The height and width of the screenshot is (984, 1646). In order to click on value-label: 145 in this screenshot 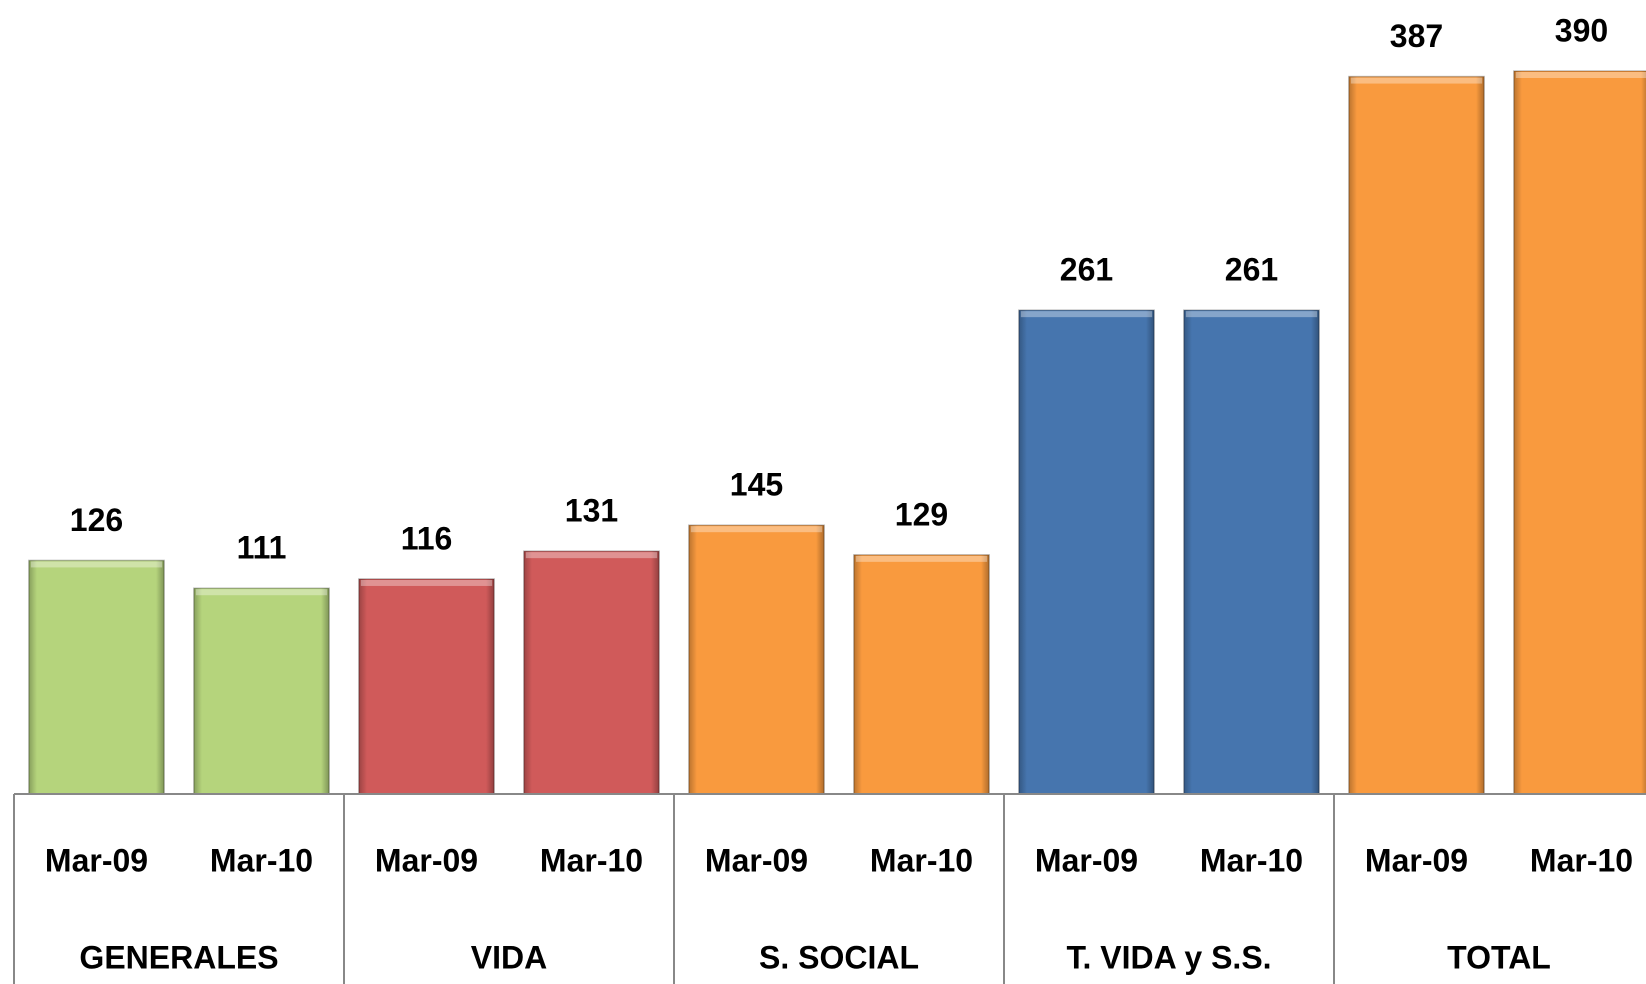, I will do `click(756, 485)`.